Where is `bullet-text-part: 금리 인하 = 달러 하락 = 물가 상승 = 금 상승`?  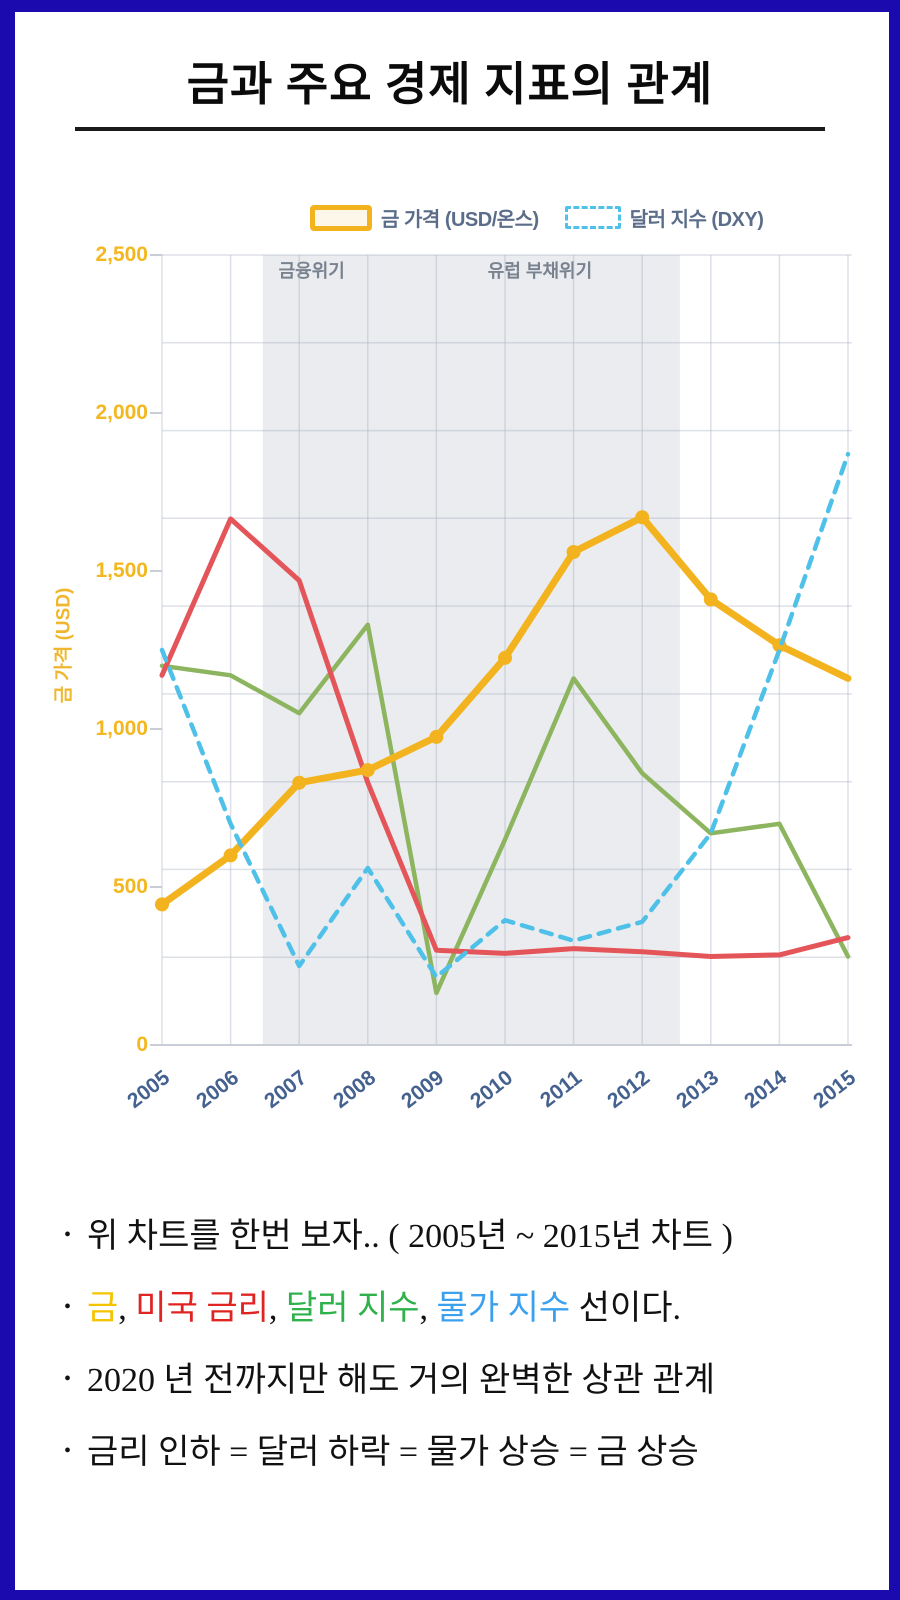 bullet-text-part: 금리 인하 = 달러 하락 = 물가 상승 = 금 상승 is located at coordinates (393, 1452).